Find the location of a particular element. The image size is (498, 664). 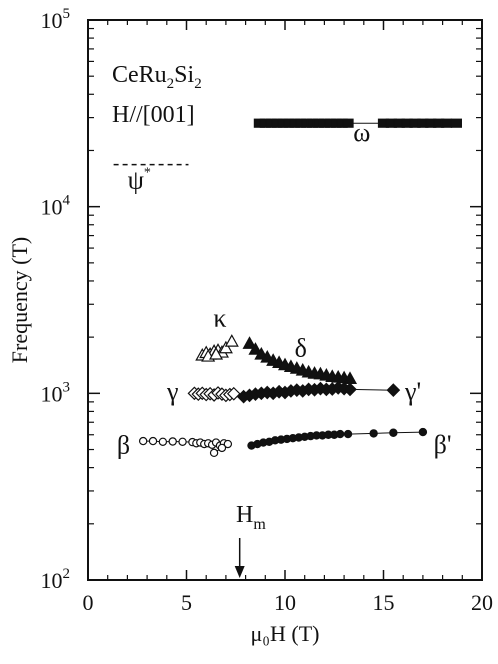

field-direction-label: H//[001] is located at coordinates (153, 115).